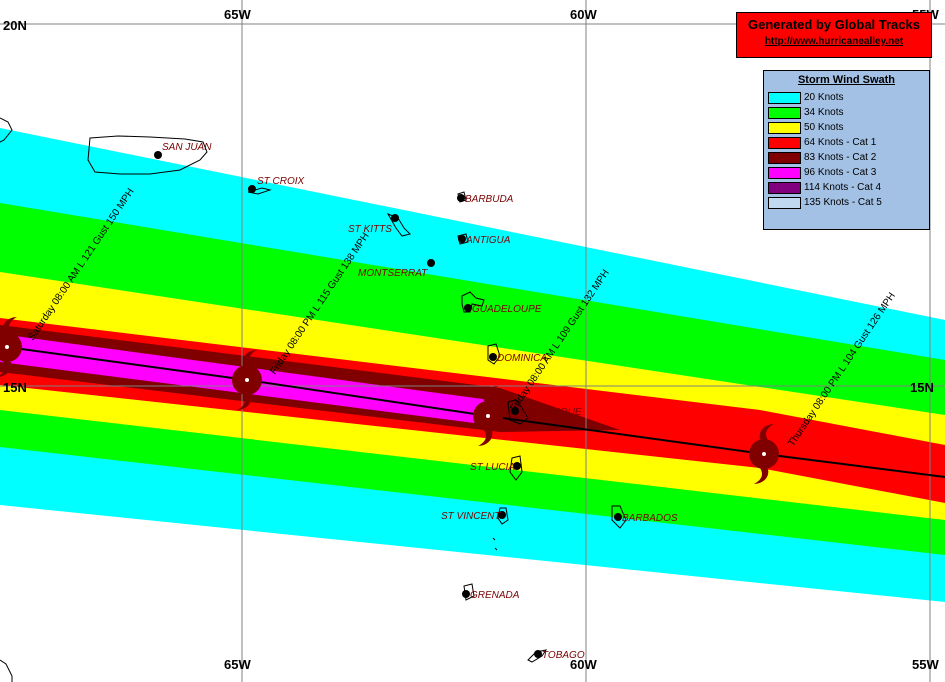 Image resolution: width=945 pixels, height=682 pixels. I want to click on marker-dominica, so click(493, 357).